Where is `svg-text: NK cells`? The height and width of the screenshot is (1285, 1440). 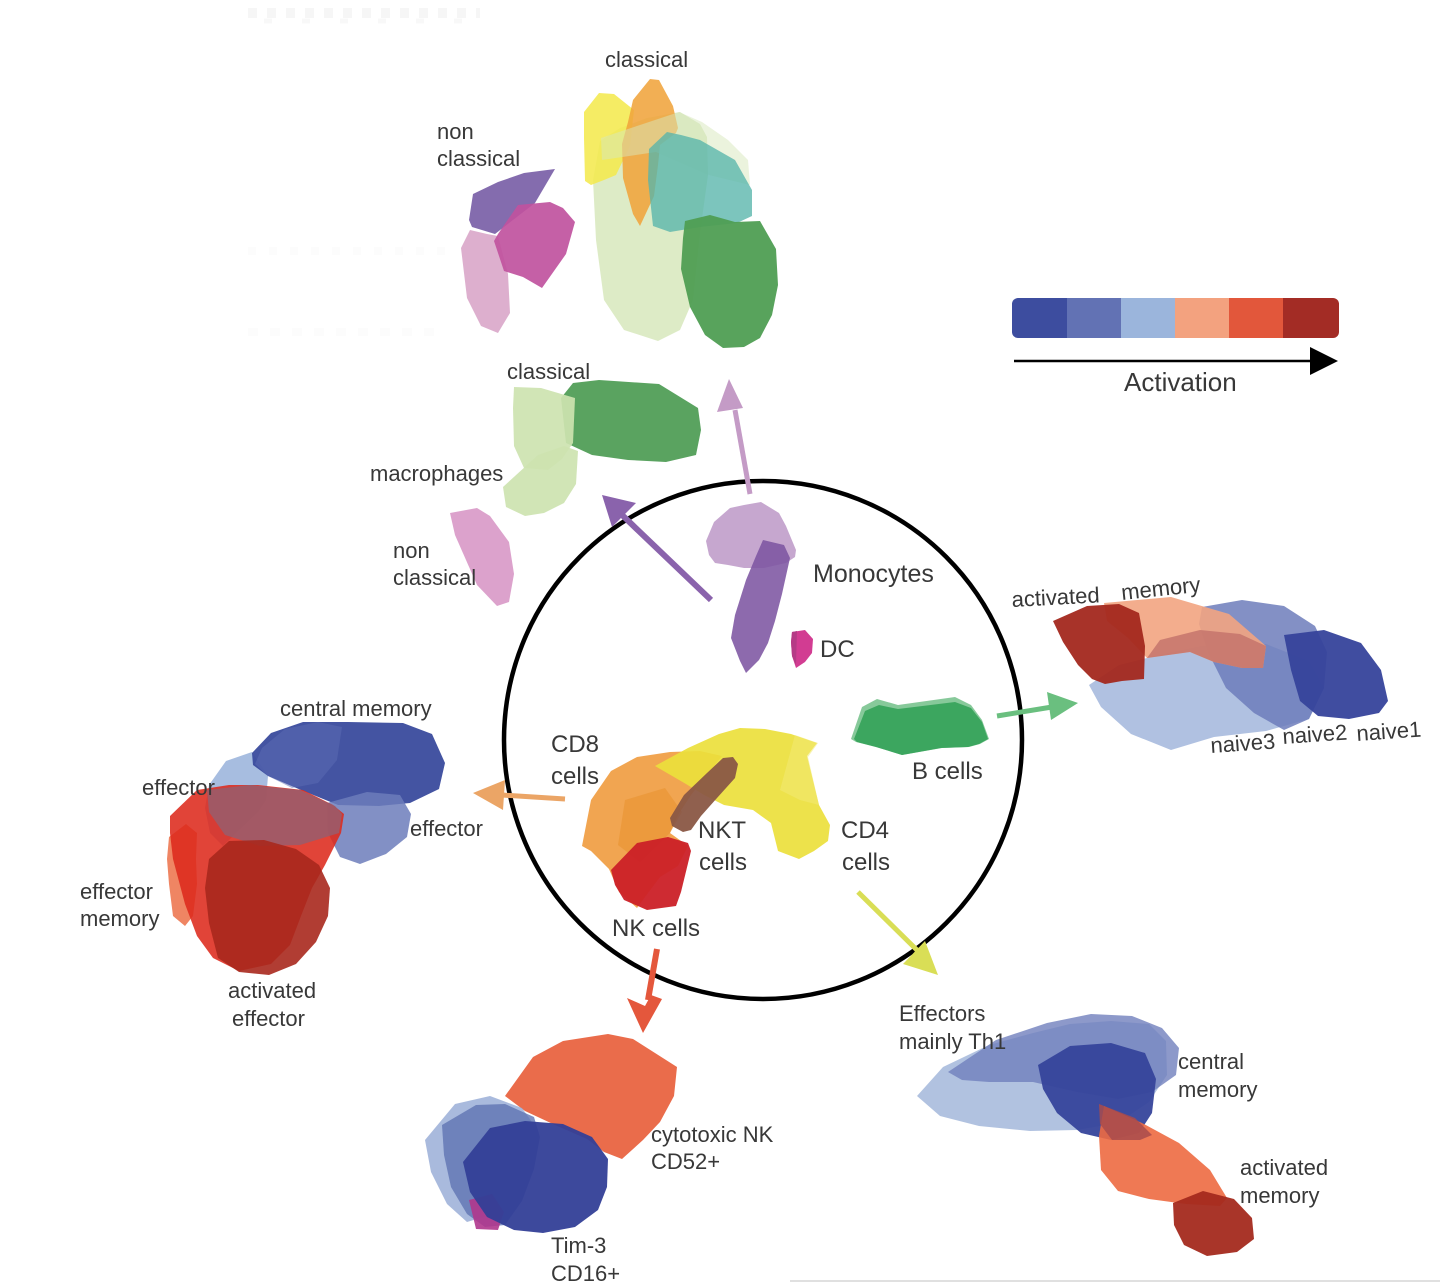
svg-text: NK cells is located at coordinates (656, 928).